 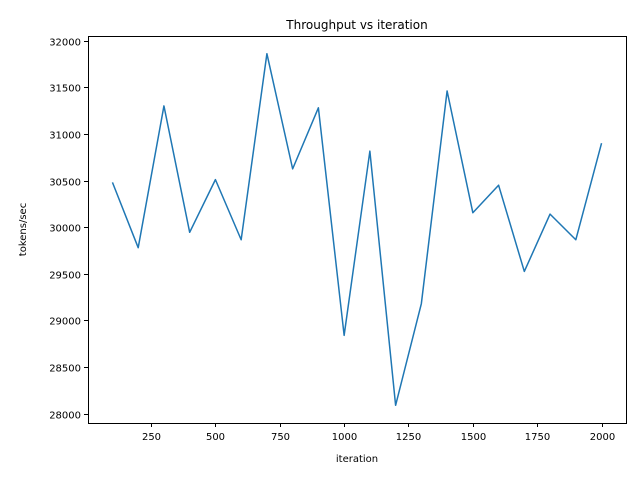 What do you see at coordinates (151, 437) in the screenshot?
I see `x-tick-label: 250` at bounding box center [151, 437].